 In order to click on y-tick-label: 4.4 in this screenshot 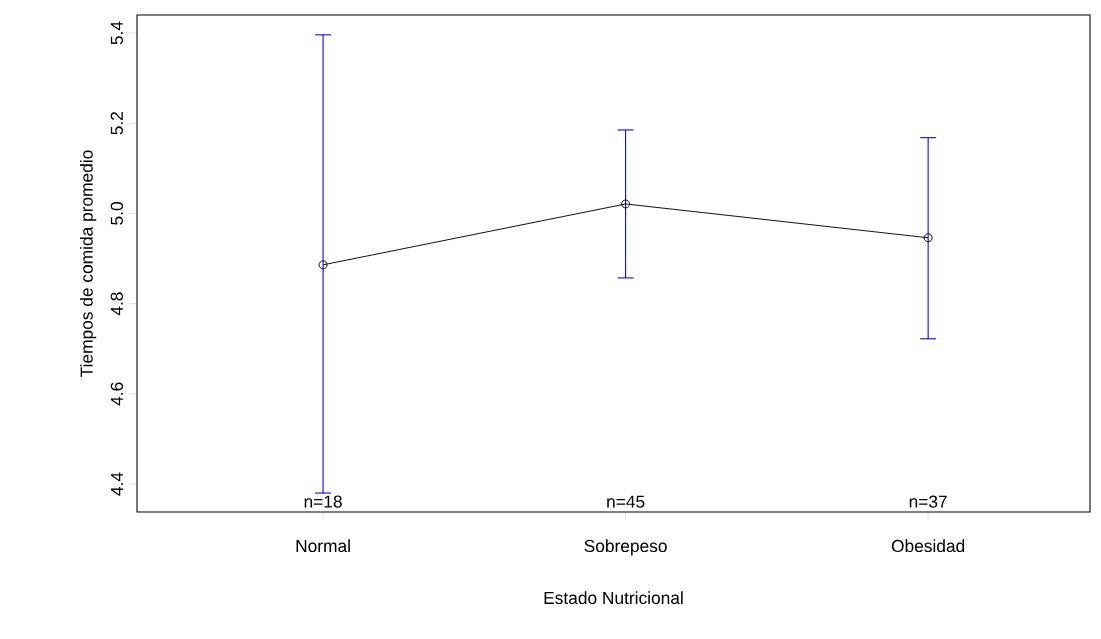, I will do `click(117, 484)`.